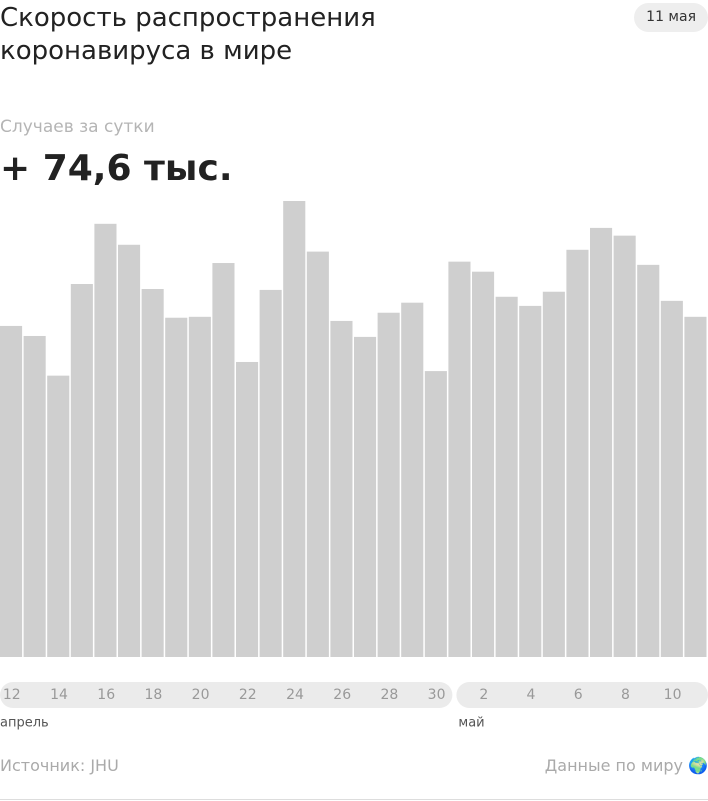 The width and height of the screenshot is (708, 801). What do you see at coordinates (471, 723) in the screenshot?
I see `month-label: май` at bounding box center [471, 723].